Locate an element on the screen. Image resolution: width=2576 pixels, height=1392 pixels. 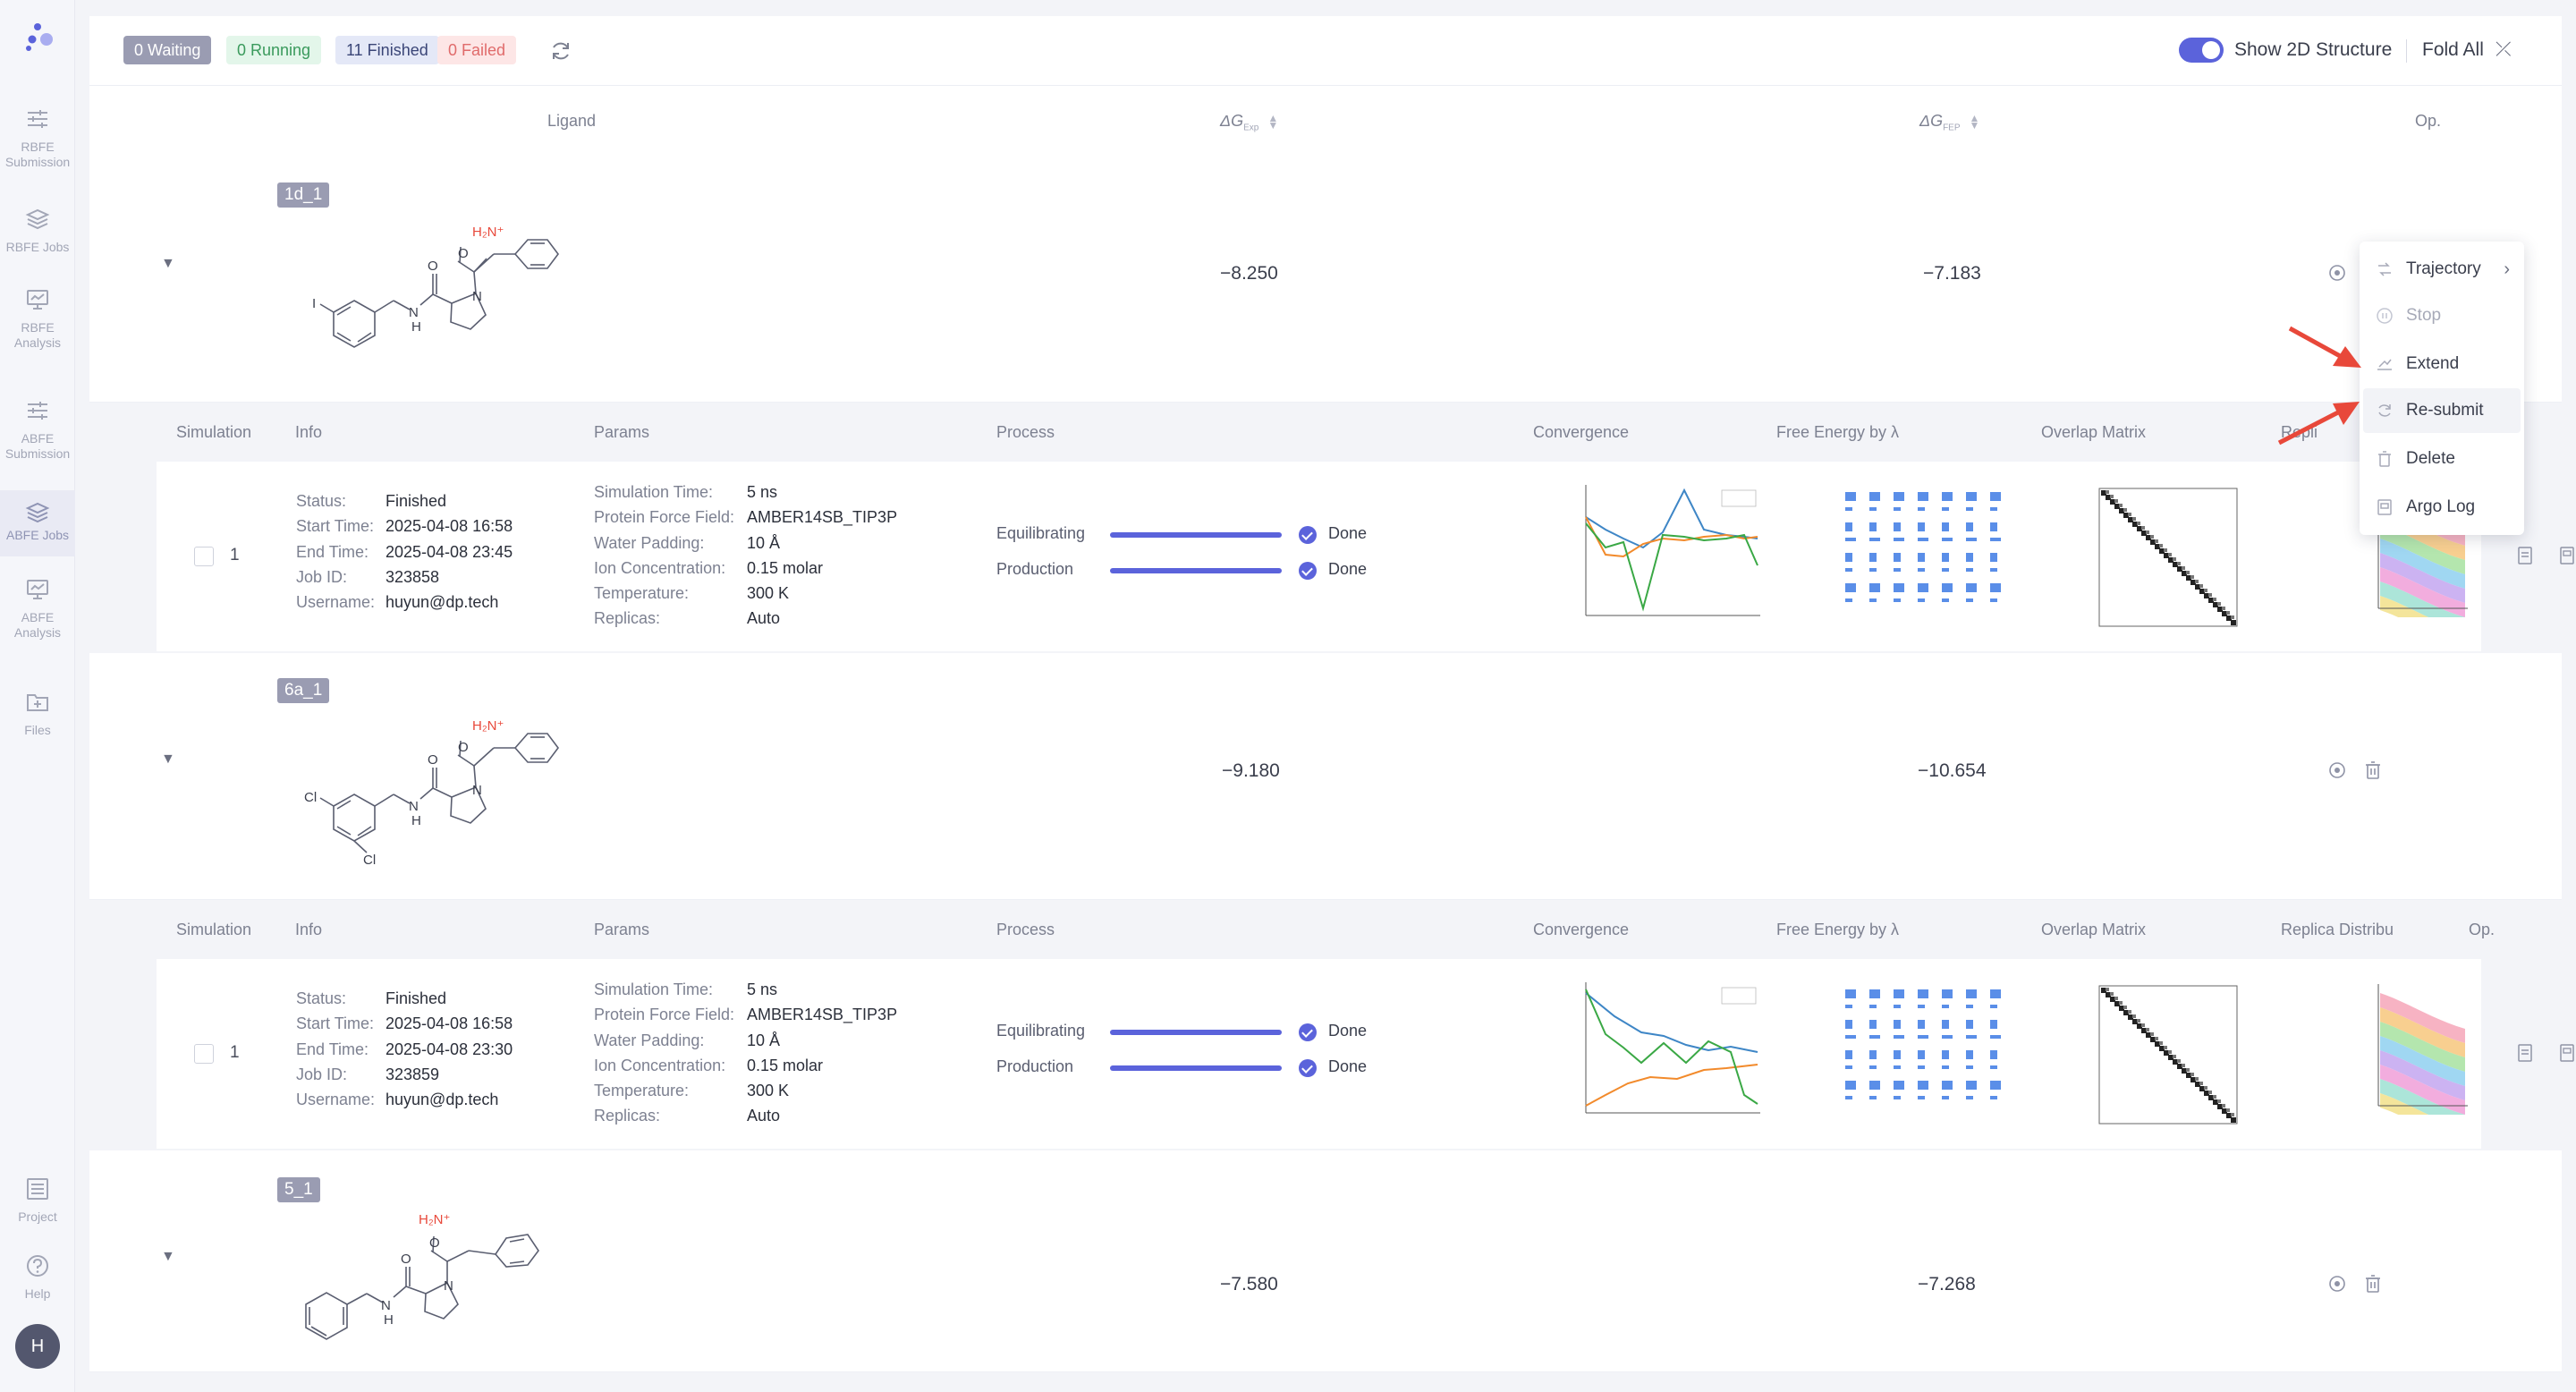
sidebar-item-rbfe-submission: RBFE Submission is located at coordinates (37, 138).